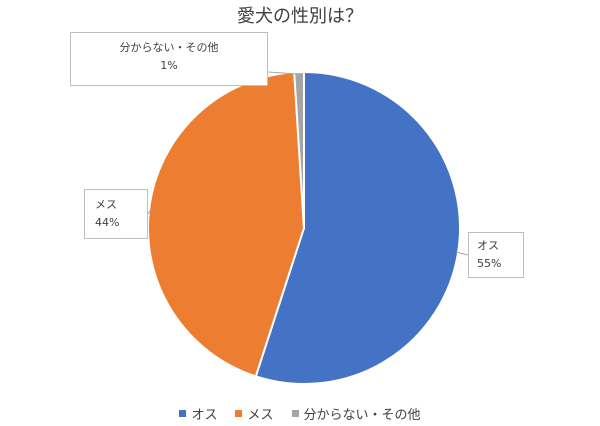 Image resolution: width=600 pixels, height=426 pixels. What do you see at coordinates (183, 413) in the screenshot?
I see `legend-swatch-male` at bounding box center [183, 413].